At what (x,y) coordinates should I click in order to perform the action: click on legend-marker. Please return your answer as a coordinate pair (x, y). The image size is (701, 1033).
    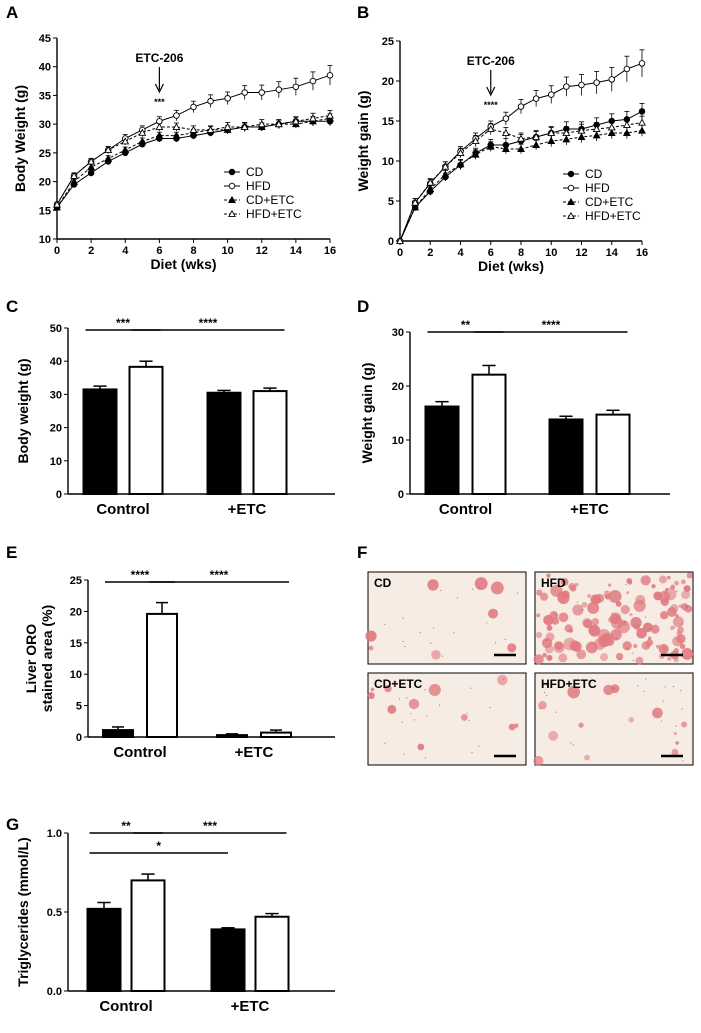
    Looking at the image, I should click on (571, 215).